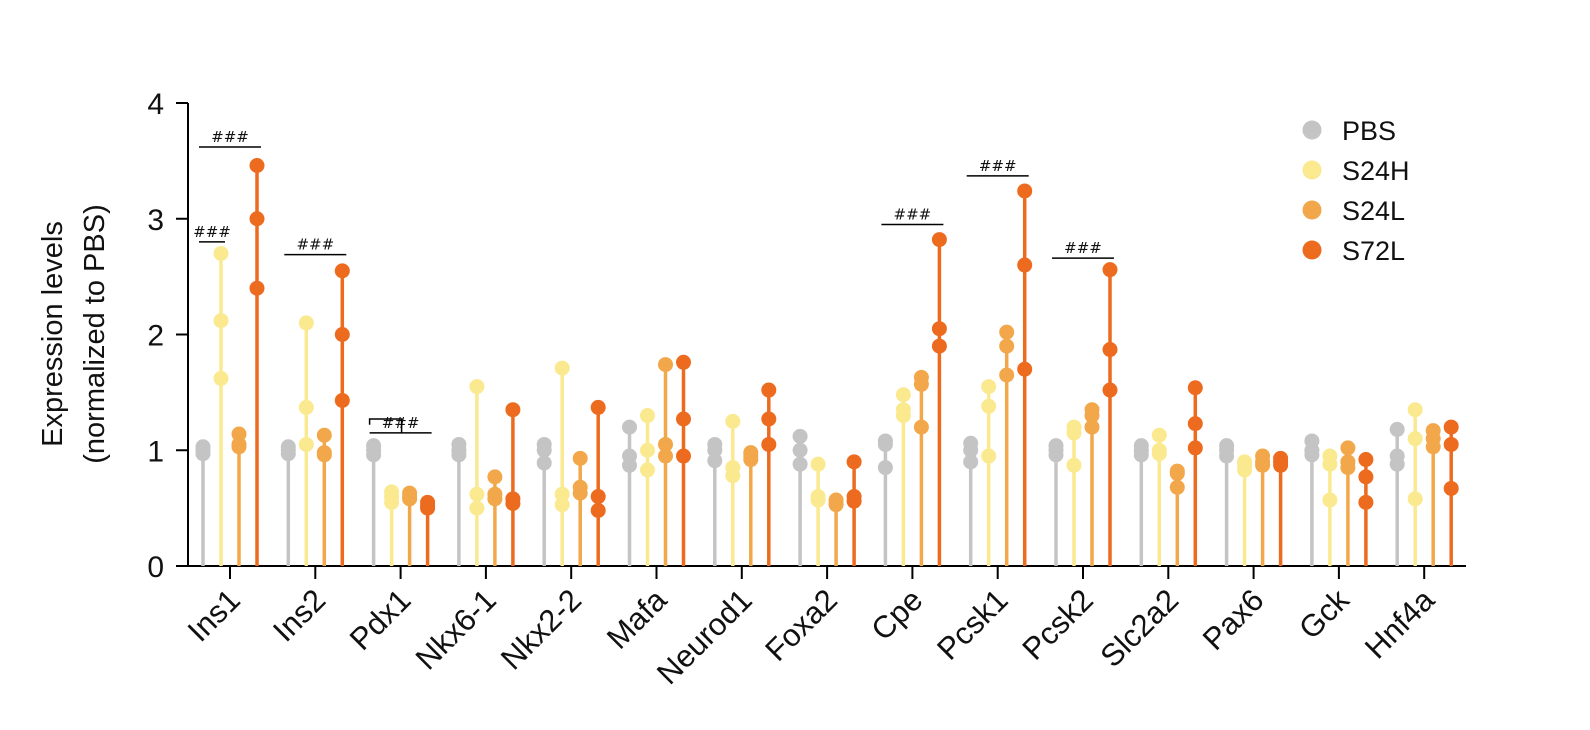  What do you see at coordinates (1312, 130) in the screenshot?
I see `legend-marker-pbs` at bounding box center [1312, 130].